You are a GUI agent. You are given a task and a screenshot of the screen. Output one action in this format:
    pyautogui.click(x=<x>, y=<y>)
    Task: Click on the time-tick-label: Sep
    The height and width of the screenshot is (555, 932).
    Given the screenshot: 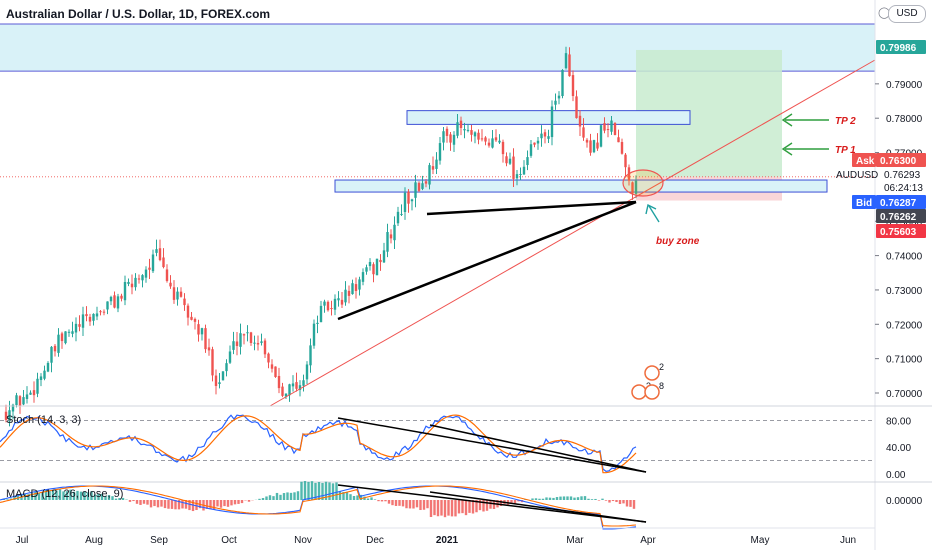 What is the action you would take?
    pyautogui.click(x=159, y=540)
    